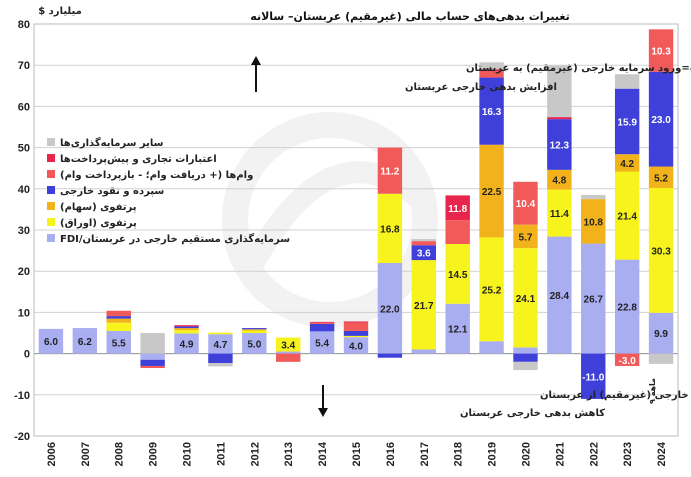 This screenshot has width=691, height=477. Describe the element at coordinates (661, 358) in the screenshot. I see `bar-other-2024` at that location.